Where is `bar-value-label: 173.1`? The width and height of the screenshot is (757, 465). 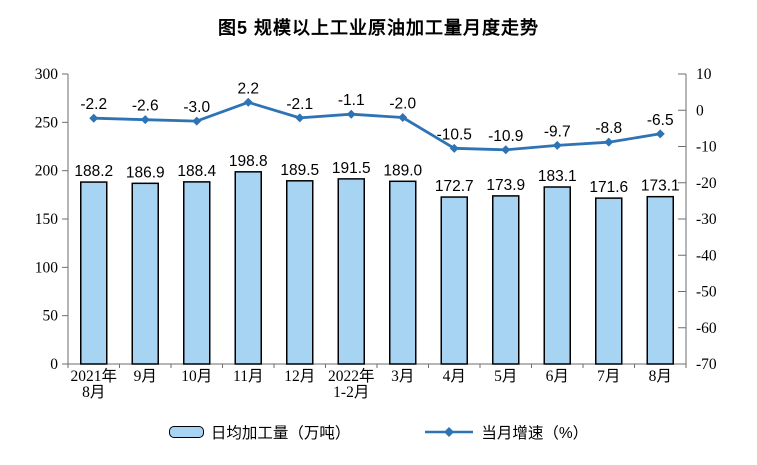 bar-value-label: 173.1 is located at coordinates (660, 186).